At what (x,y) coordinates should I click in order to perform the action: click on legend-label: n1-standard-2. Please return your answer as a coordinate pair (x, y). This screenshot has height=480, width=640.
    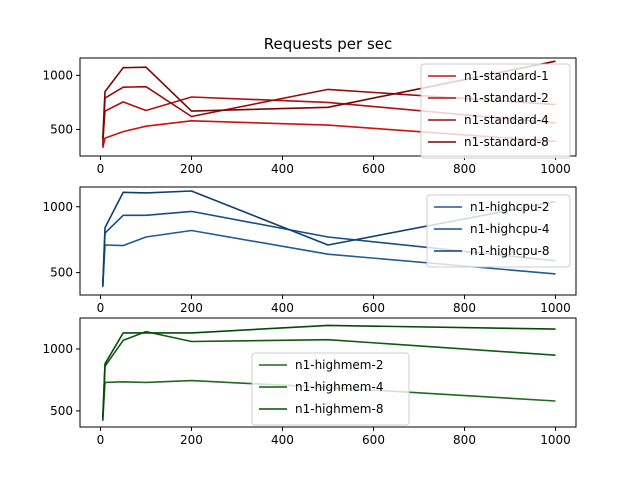
    Looking at the image, I should click on (506, 98).